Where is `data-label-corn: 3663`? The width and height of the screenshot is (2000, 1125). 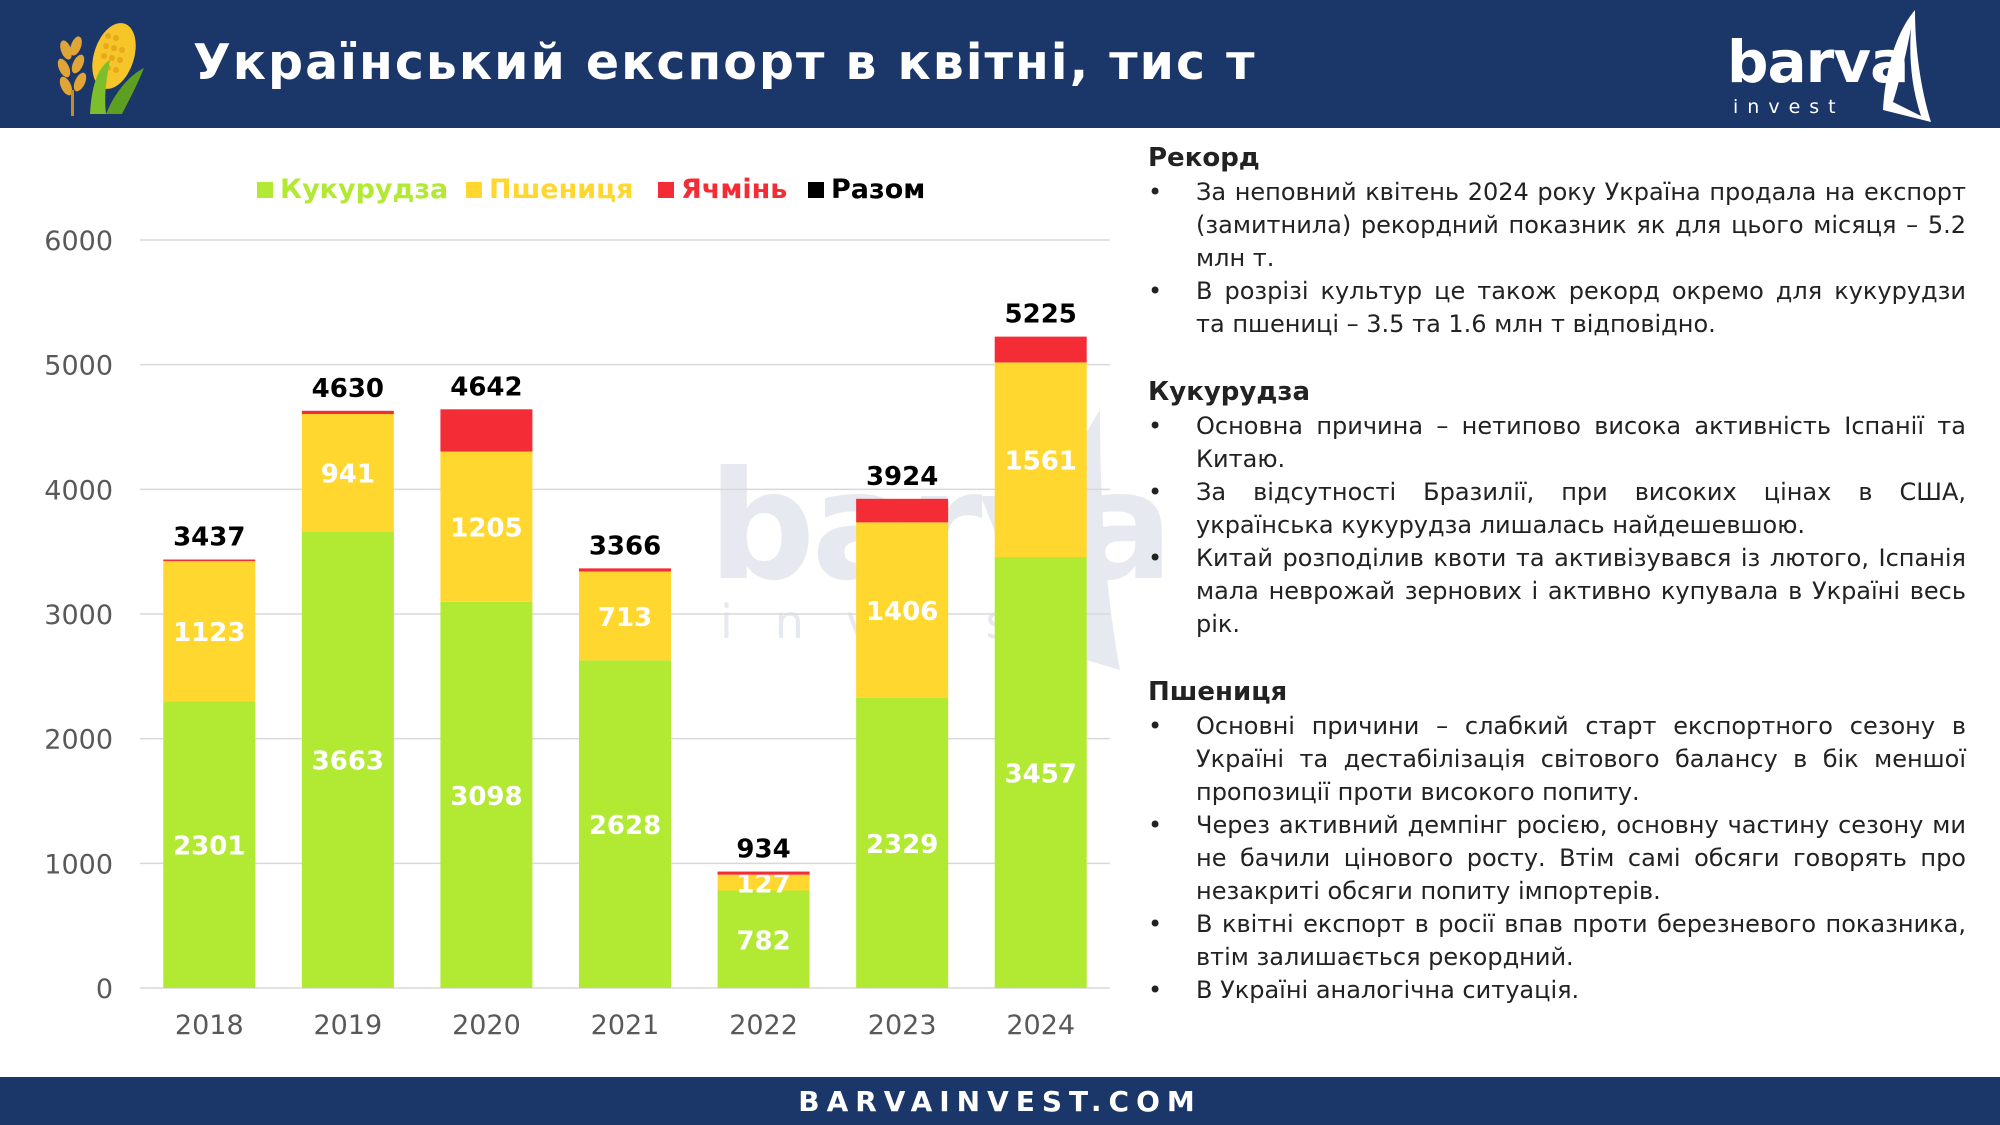
data-label-corn: 3663 is located at coordinates (348, 762).